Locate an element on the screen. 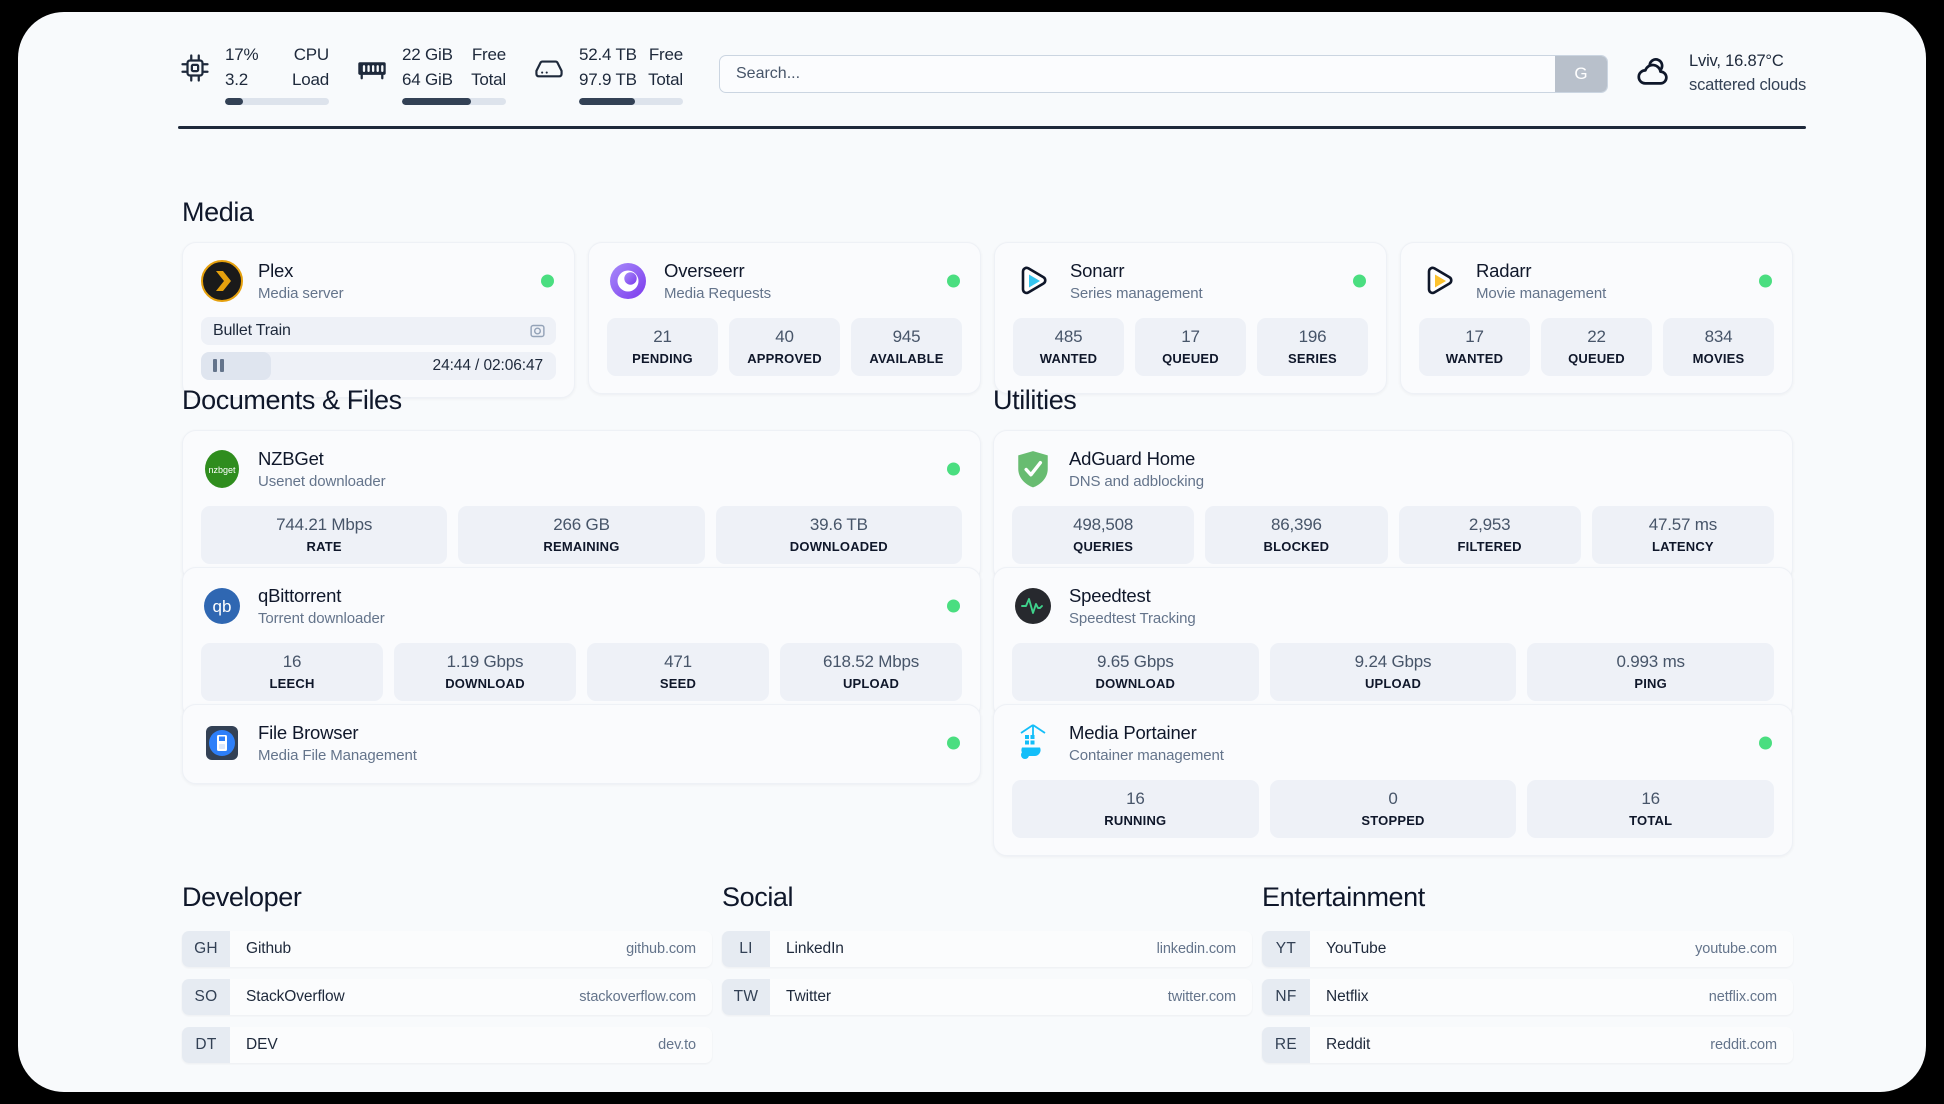 The width and height of the screenshot is (1944, 1104). stat-group: 21 PENDING 40 APPROVED 945 AVAILABLE is located at coordinates (784, 347).